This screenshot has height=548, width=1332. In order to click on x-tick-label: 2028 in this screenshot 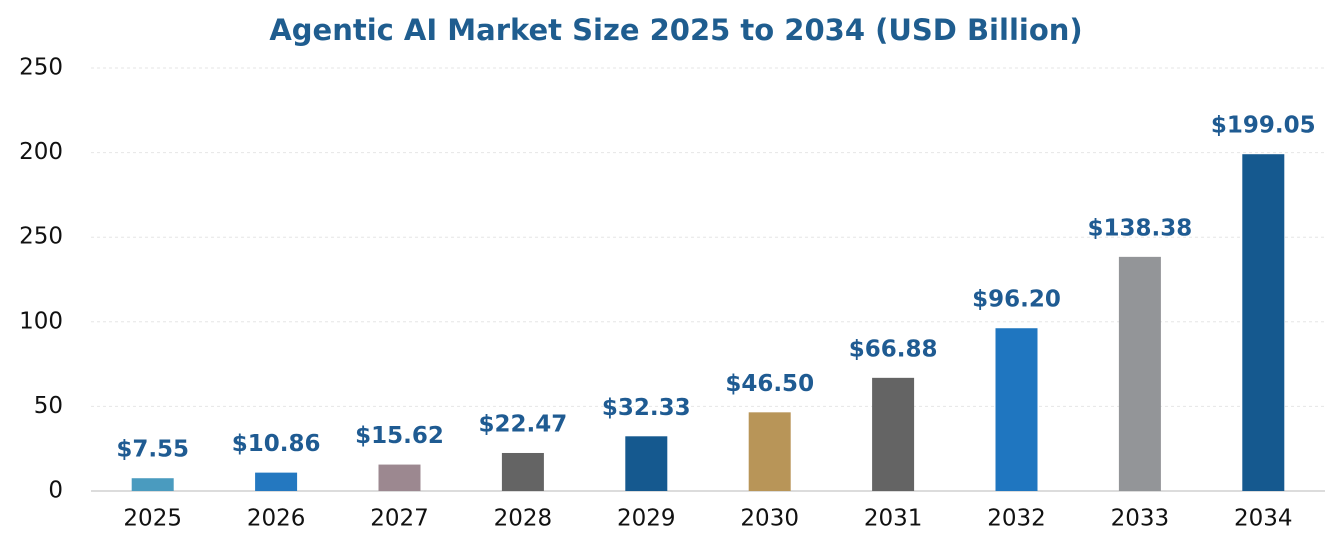, I will do `click(523, 519)`.